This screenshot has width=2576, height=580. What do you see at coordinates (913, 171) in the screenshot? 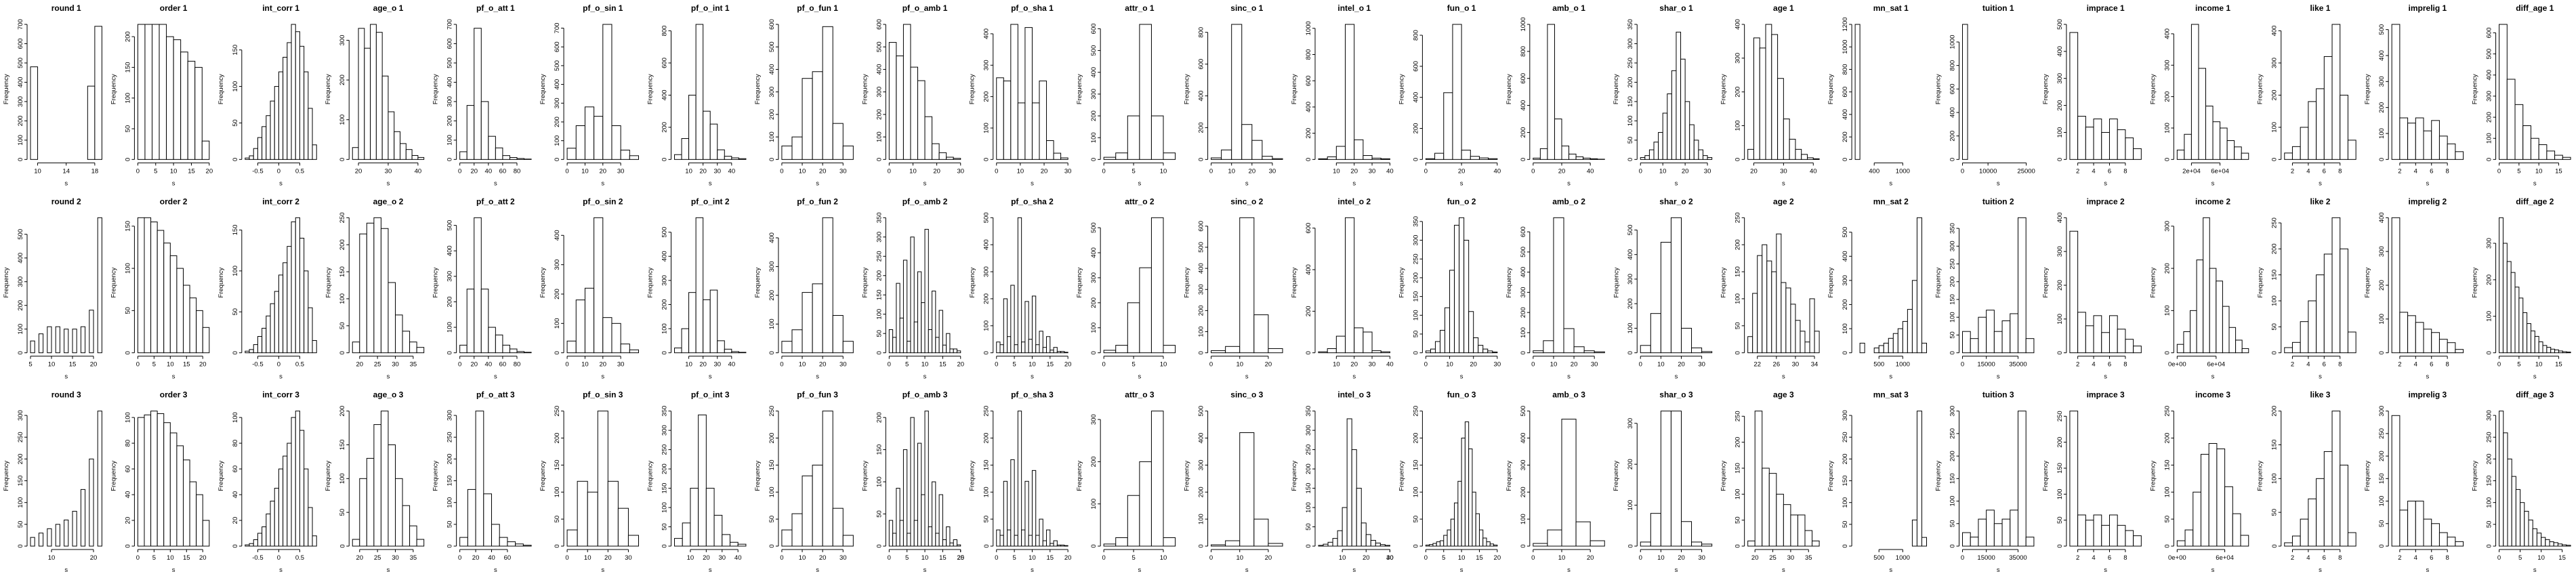
I see `x-tick-label: 10` at bounding box center [913, 171].